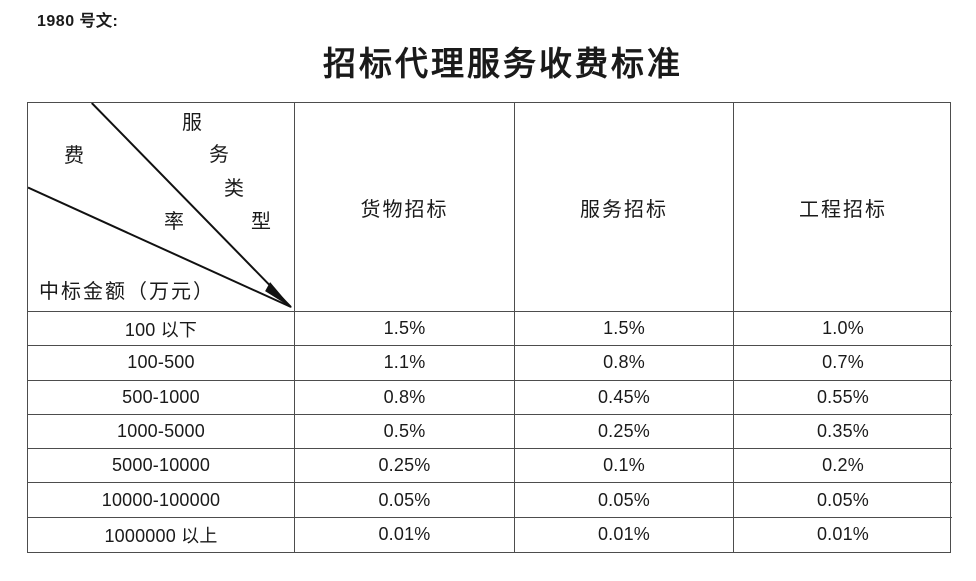 This screenshot has height=581, width=976. Describe the element at coordinates (624, 207) in the screenshot. I see `column-header-services: 服务招标` at that location.